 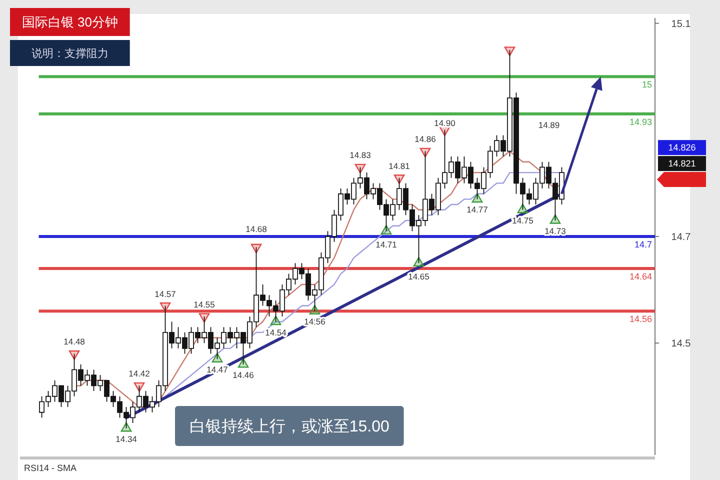 I want to click on data-label: 14.57, so click(x=165, y=293).